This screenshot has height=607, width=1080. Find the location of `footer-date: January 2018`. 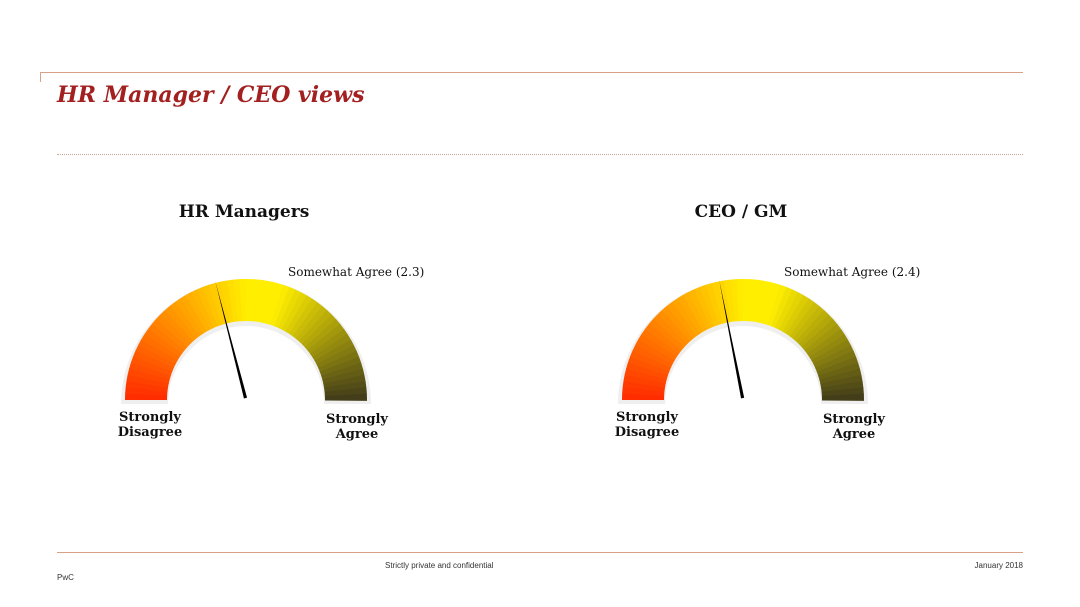

footer-date: January 2018 is located at coordinates (998, 565).